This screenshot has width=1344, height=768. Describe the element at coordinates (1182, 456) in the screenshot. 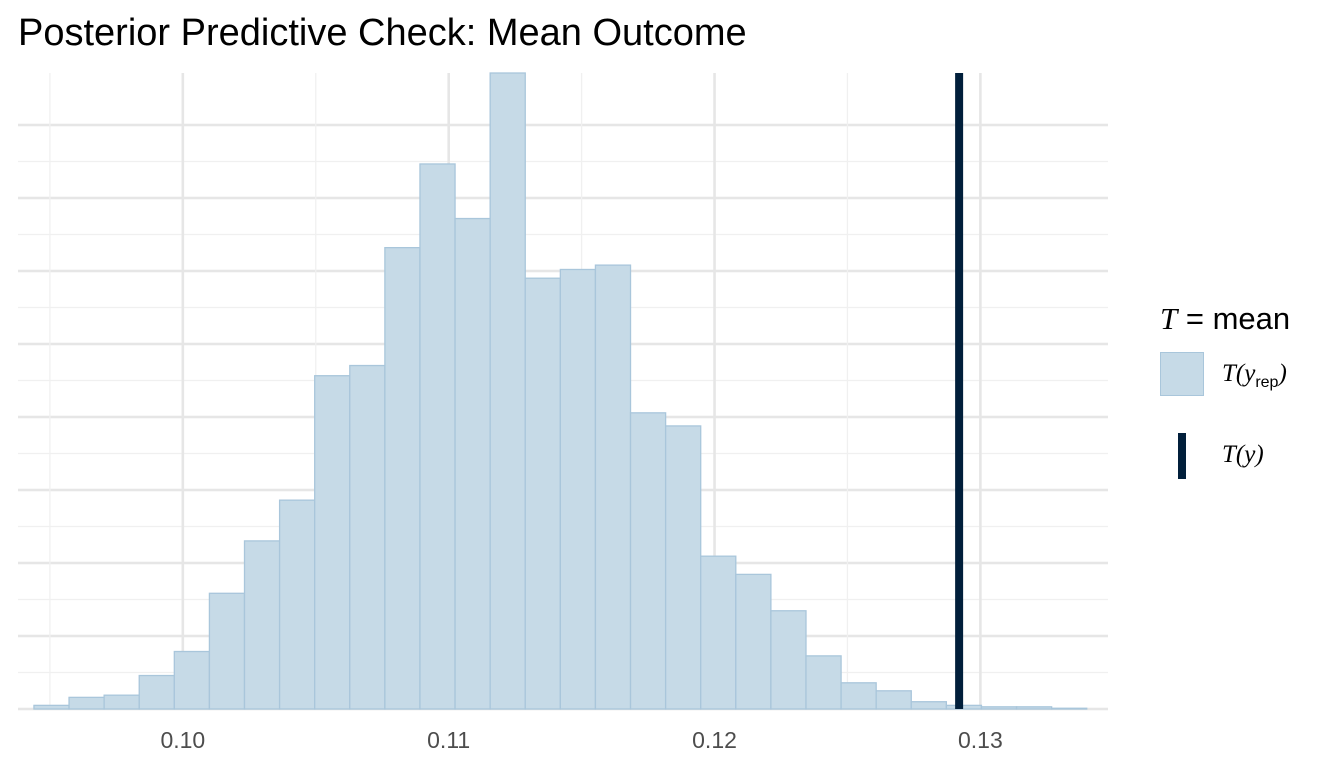

I see `legend-key-y` at that location.